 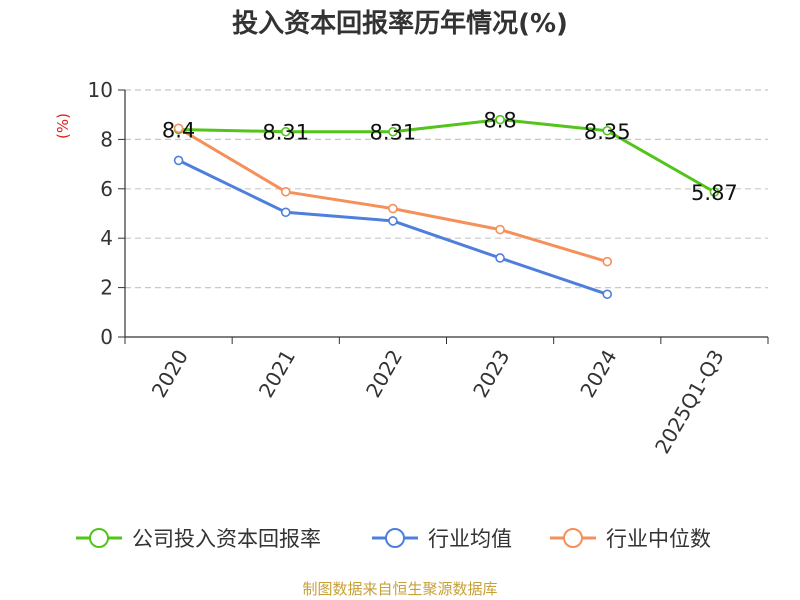 I want to click on y-tick-label: 2, so click(x=106, y=288).